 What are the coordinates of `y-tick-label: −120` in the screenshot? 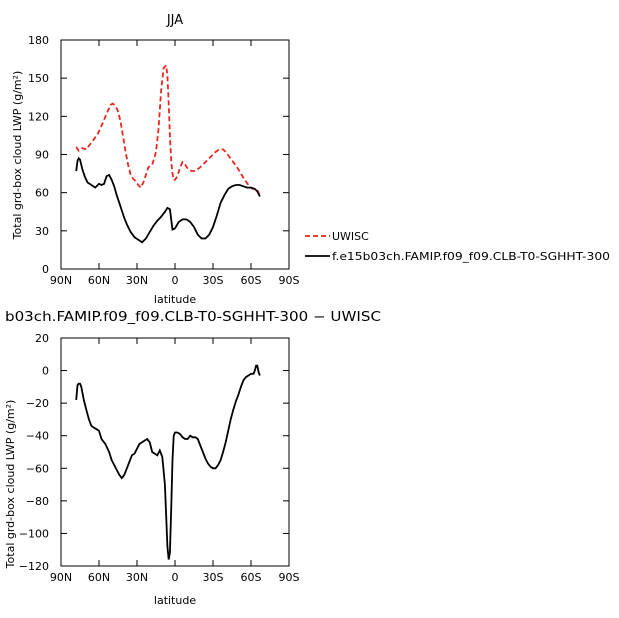 It's located at (34, 566).